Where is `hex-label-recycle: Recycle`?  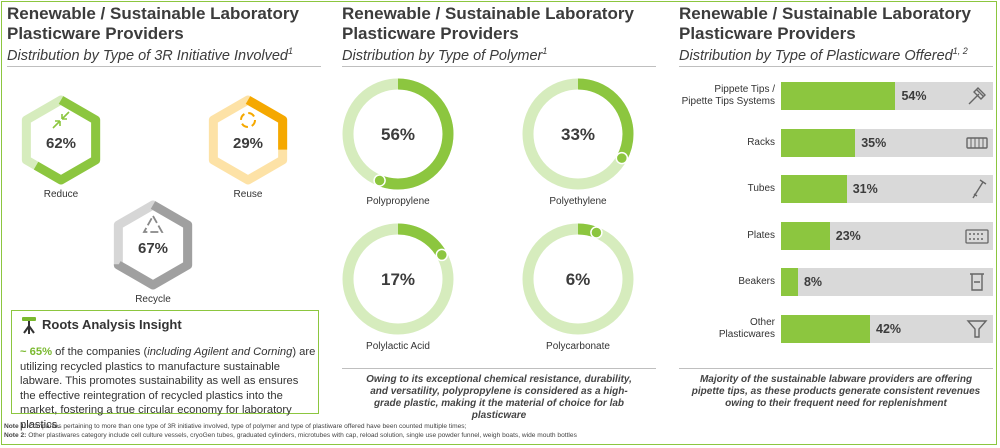
hex-label-recycle: Recycle is located at coordinates (153, 299).